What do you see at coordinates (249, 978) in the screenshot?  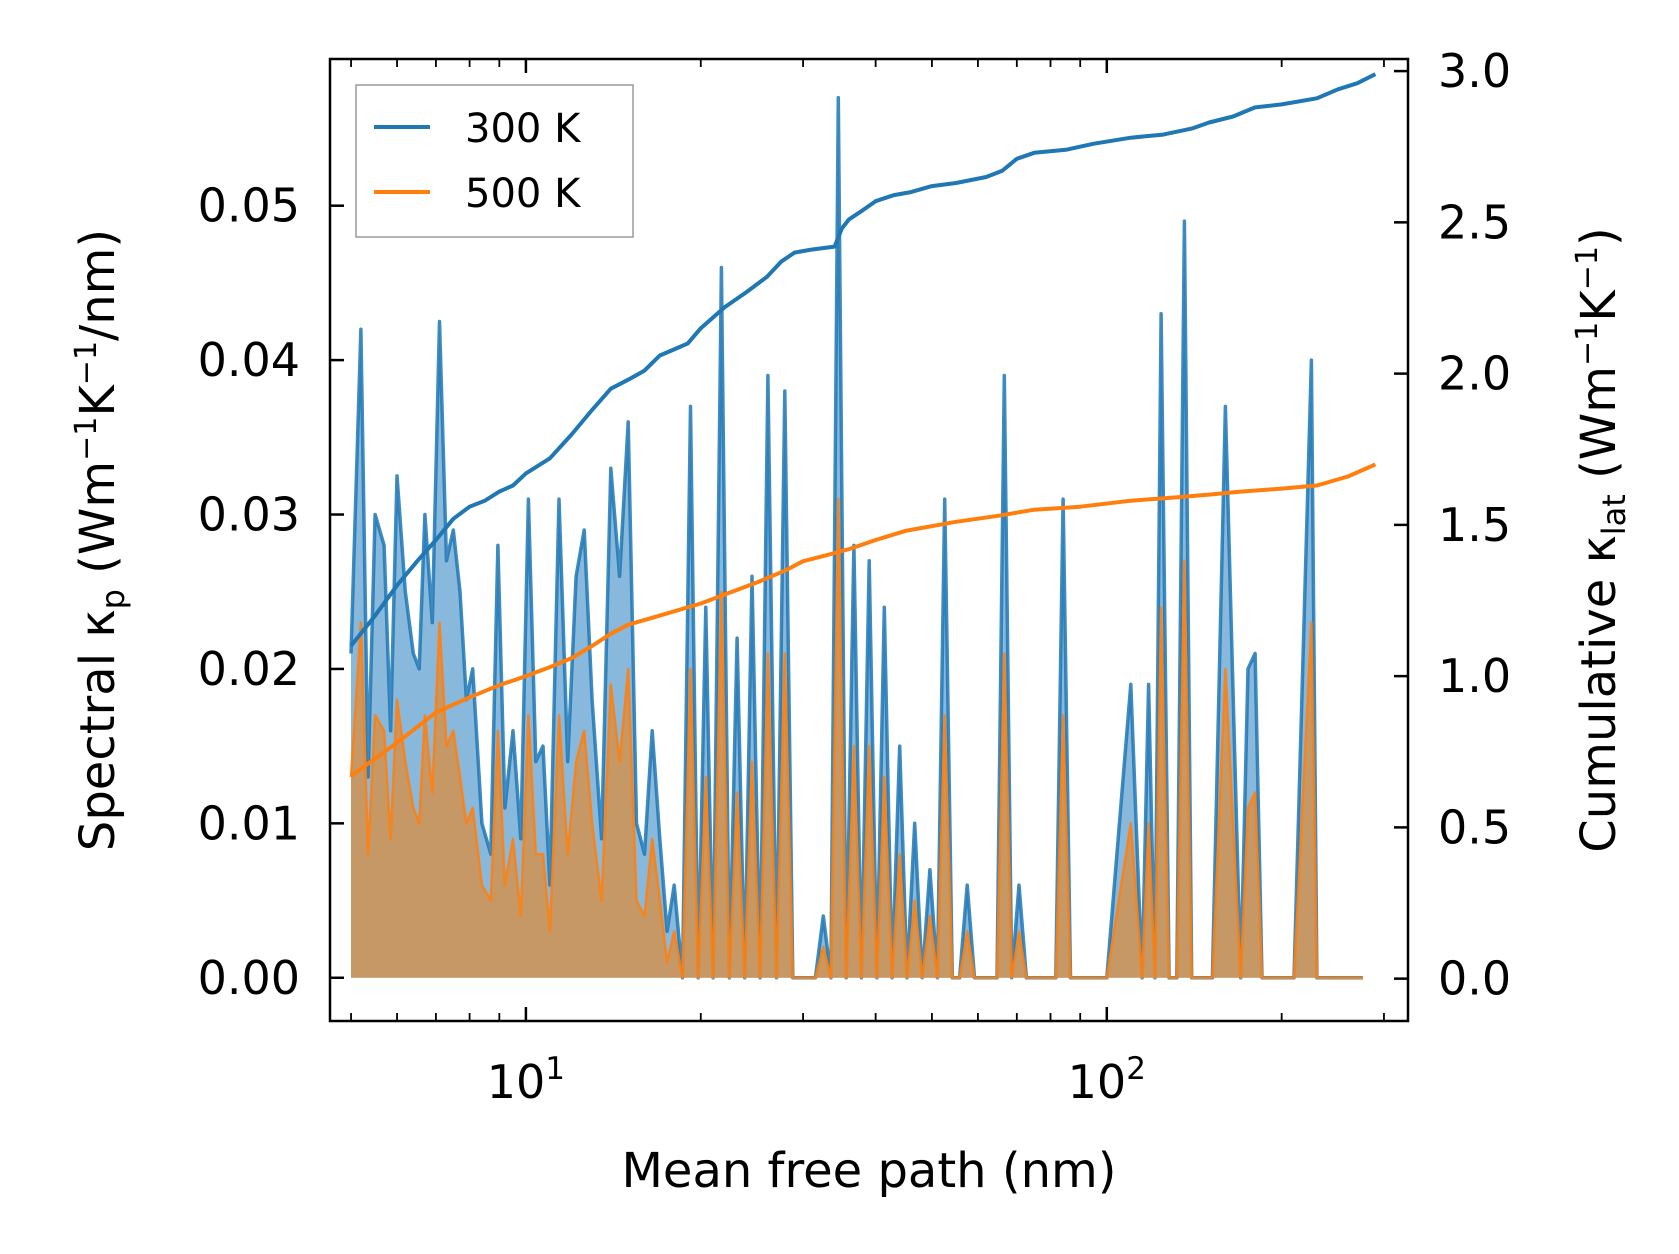 I see `left-tick-label: 0.00` at bounding box center [249, 978].